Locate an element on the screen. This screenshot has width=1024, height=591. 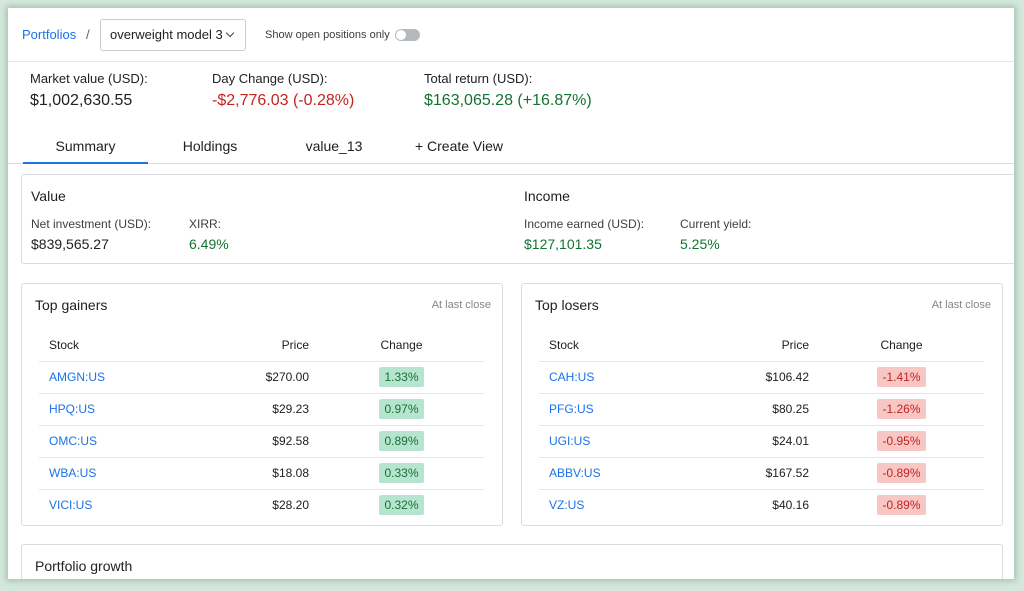
change-cell: 0.97% is located at coordinates (401, 408).